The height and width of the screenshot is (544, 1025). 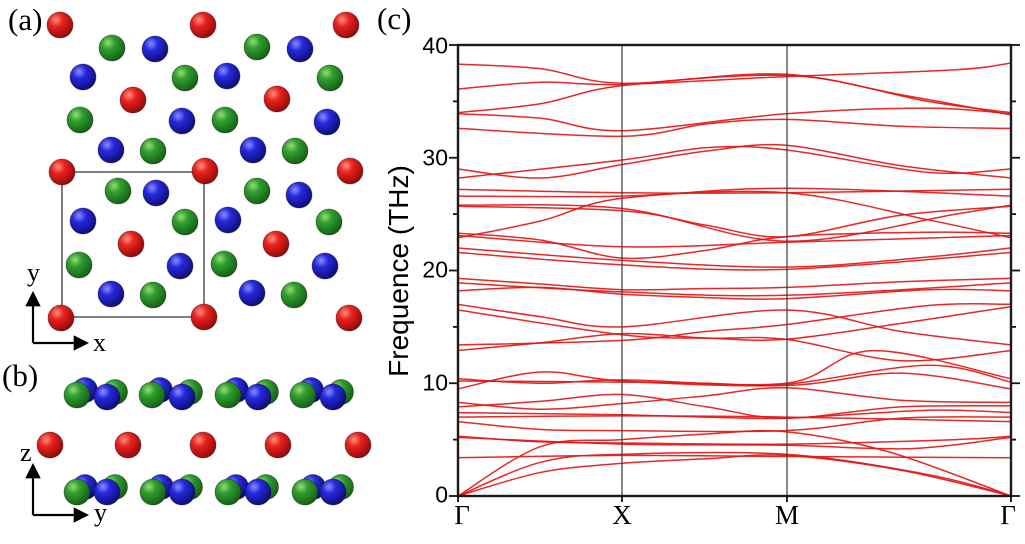 I want to click on unit-cell-outline, so click(x=133, y=244).